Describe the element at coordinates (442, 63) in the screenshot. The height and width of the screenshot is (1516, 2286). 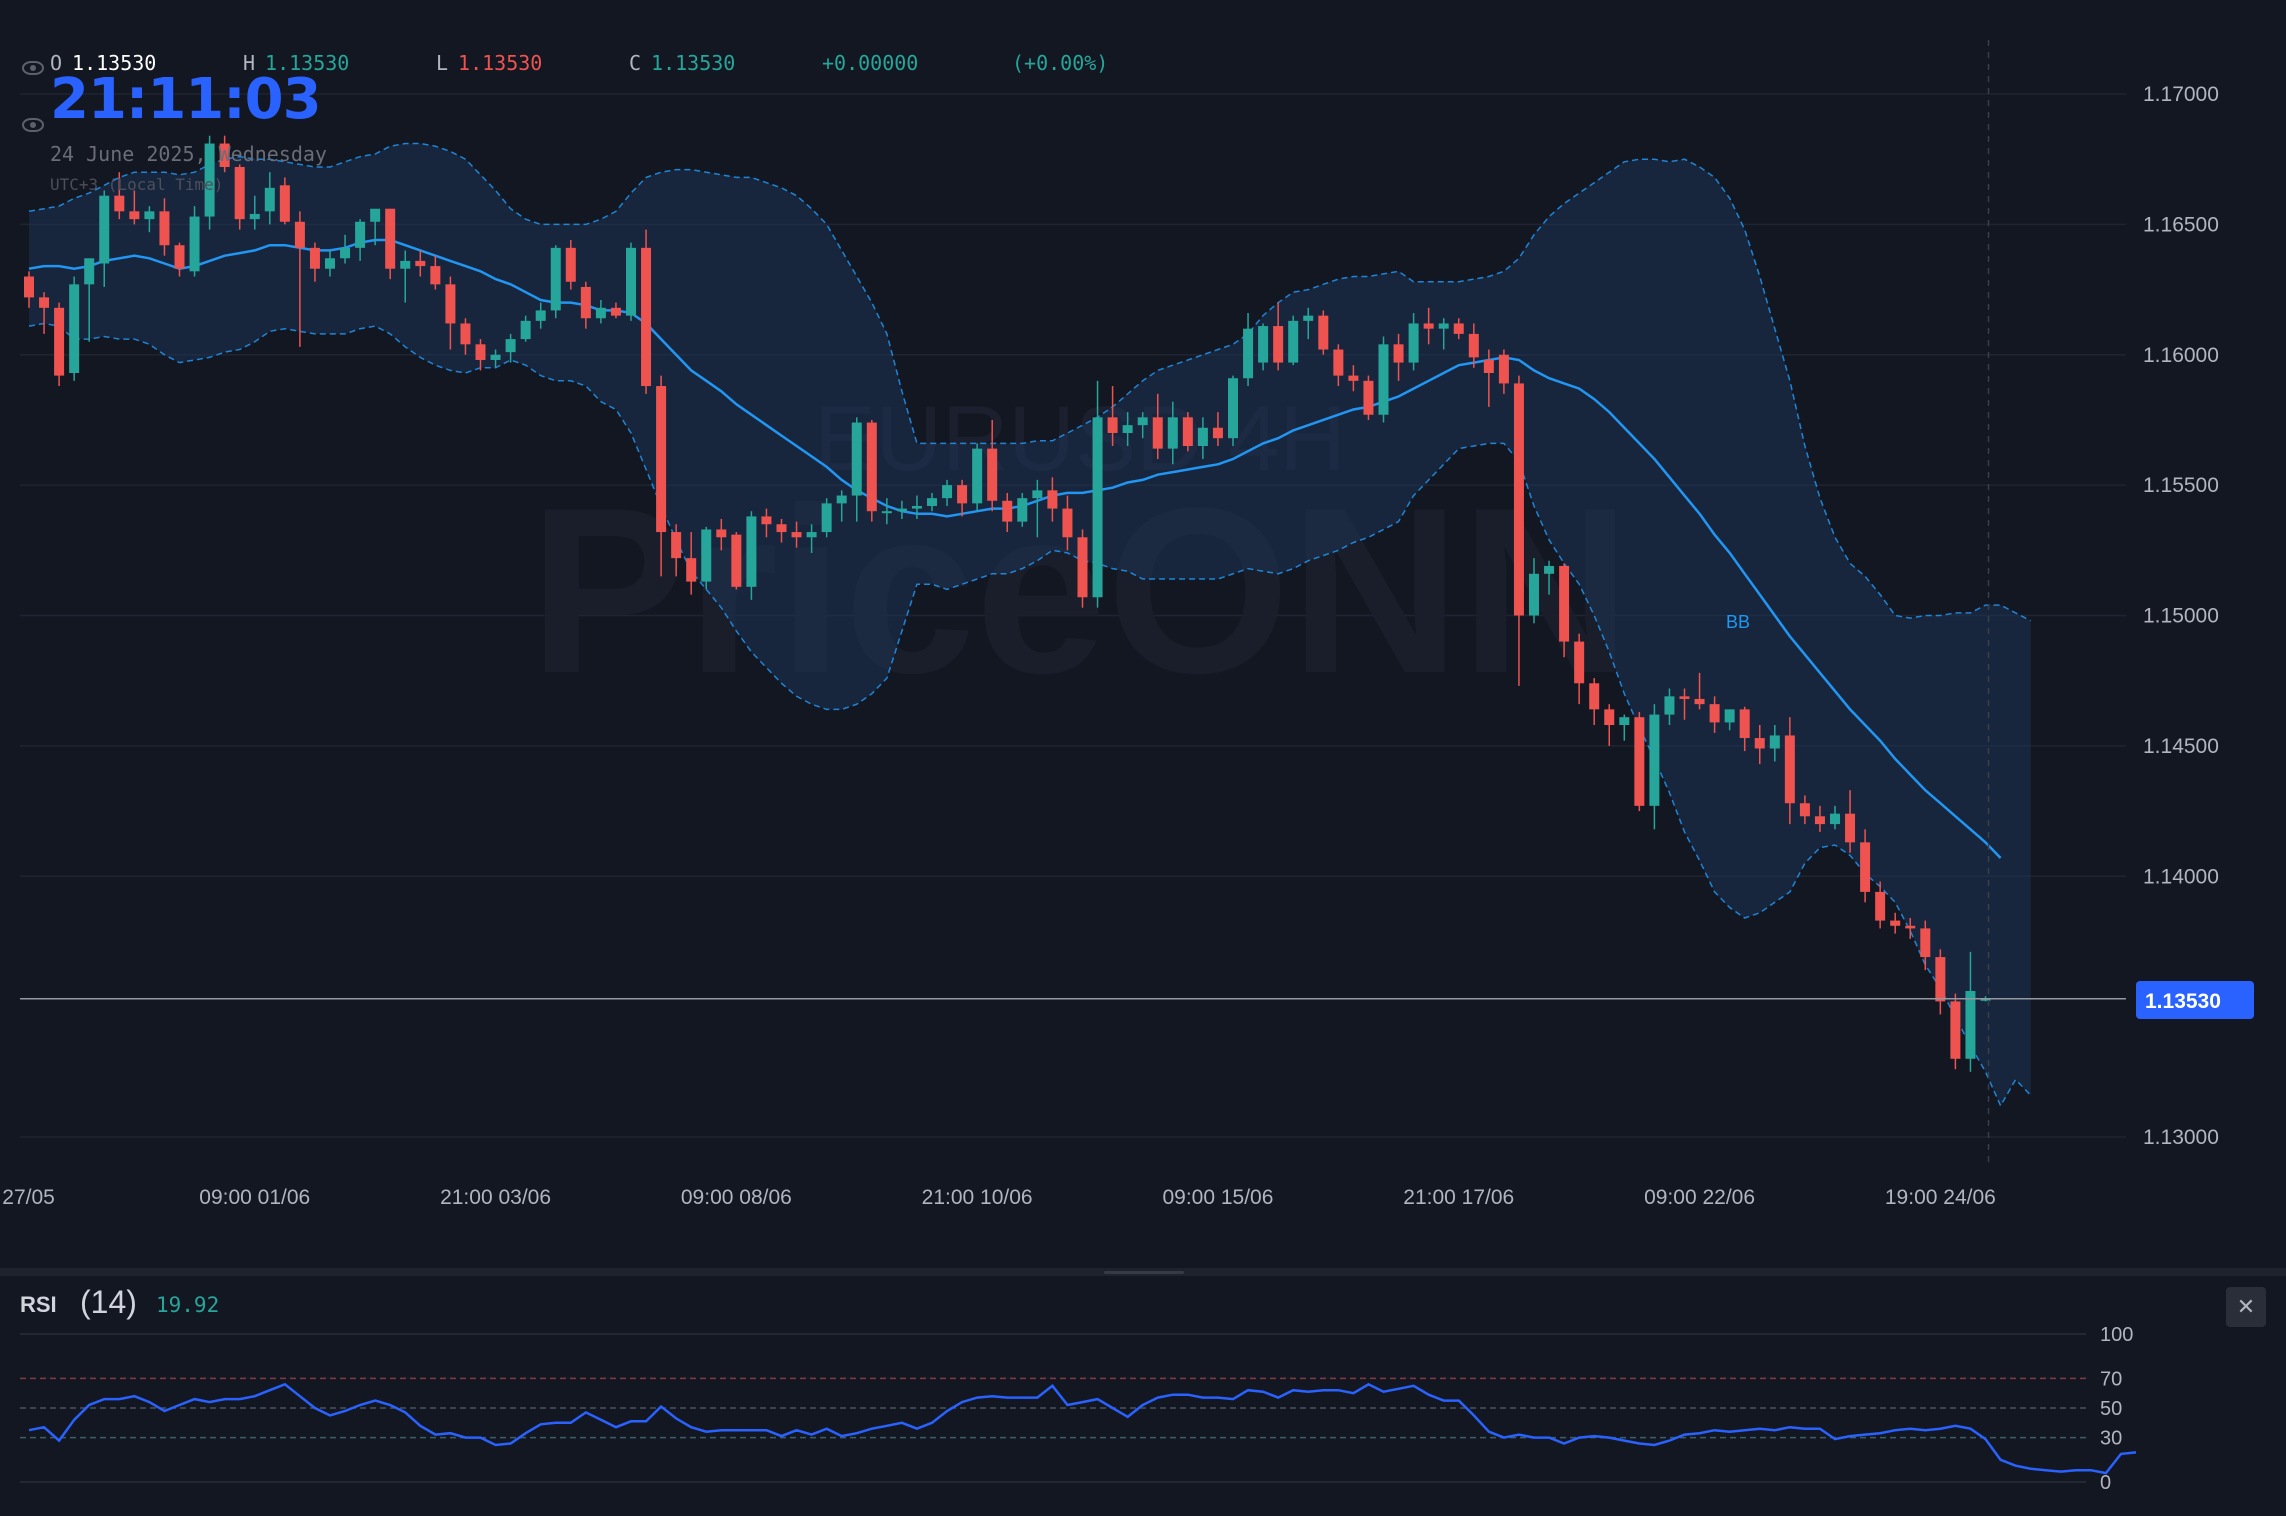
I see `low-label: L` at that location.